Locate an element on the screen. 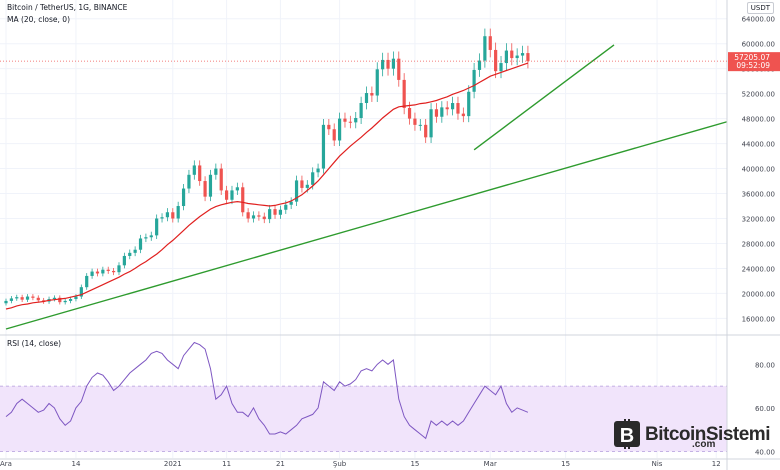 This screenshot has width=780, height=470. chart-title: Bitcoin / TetherUS, 1G, BINANCE is located at coordinates (67, 7).